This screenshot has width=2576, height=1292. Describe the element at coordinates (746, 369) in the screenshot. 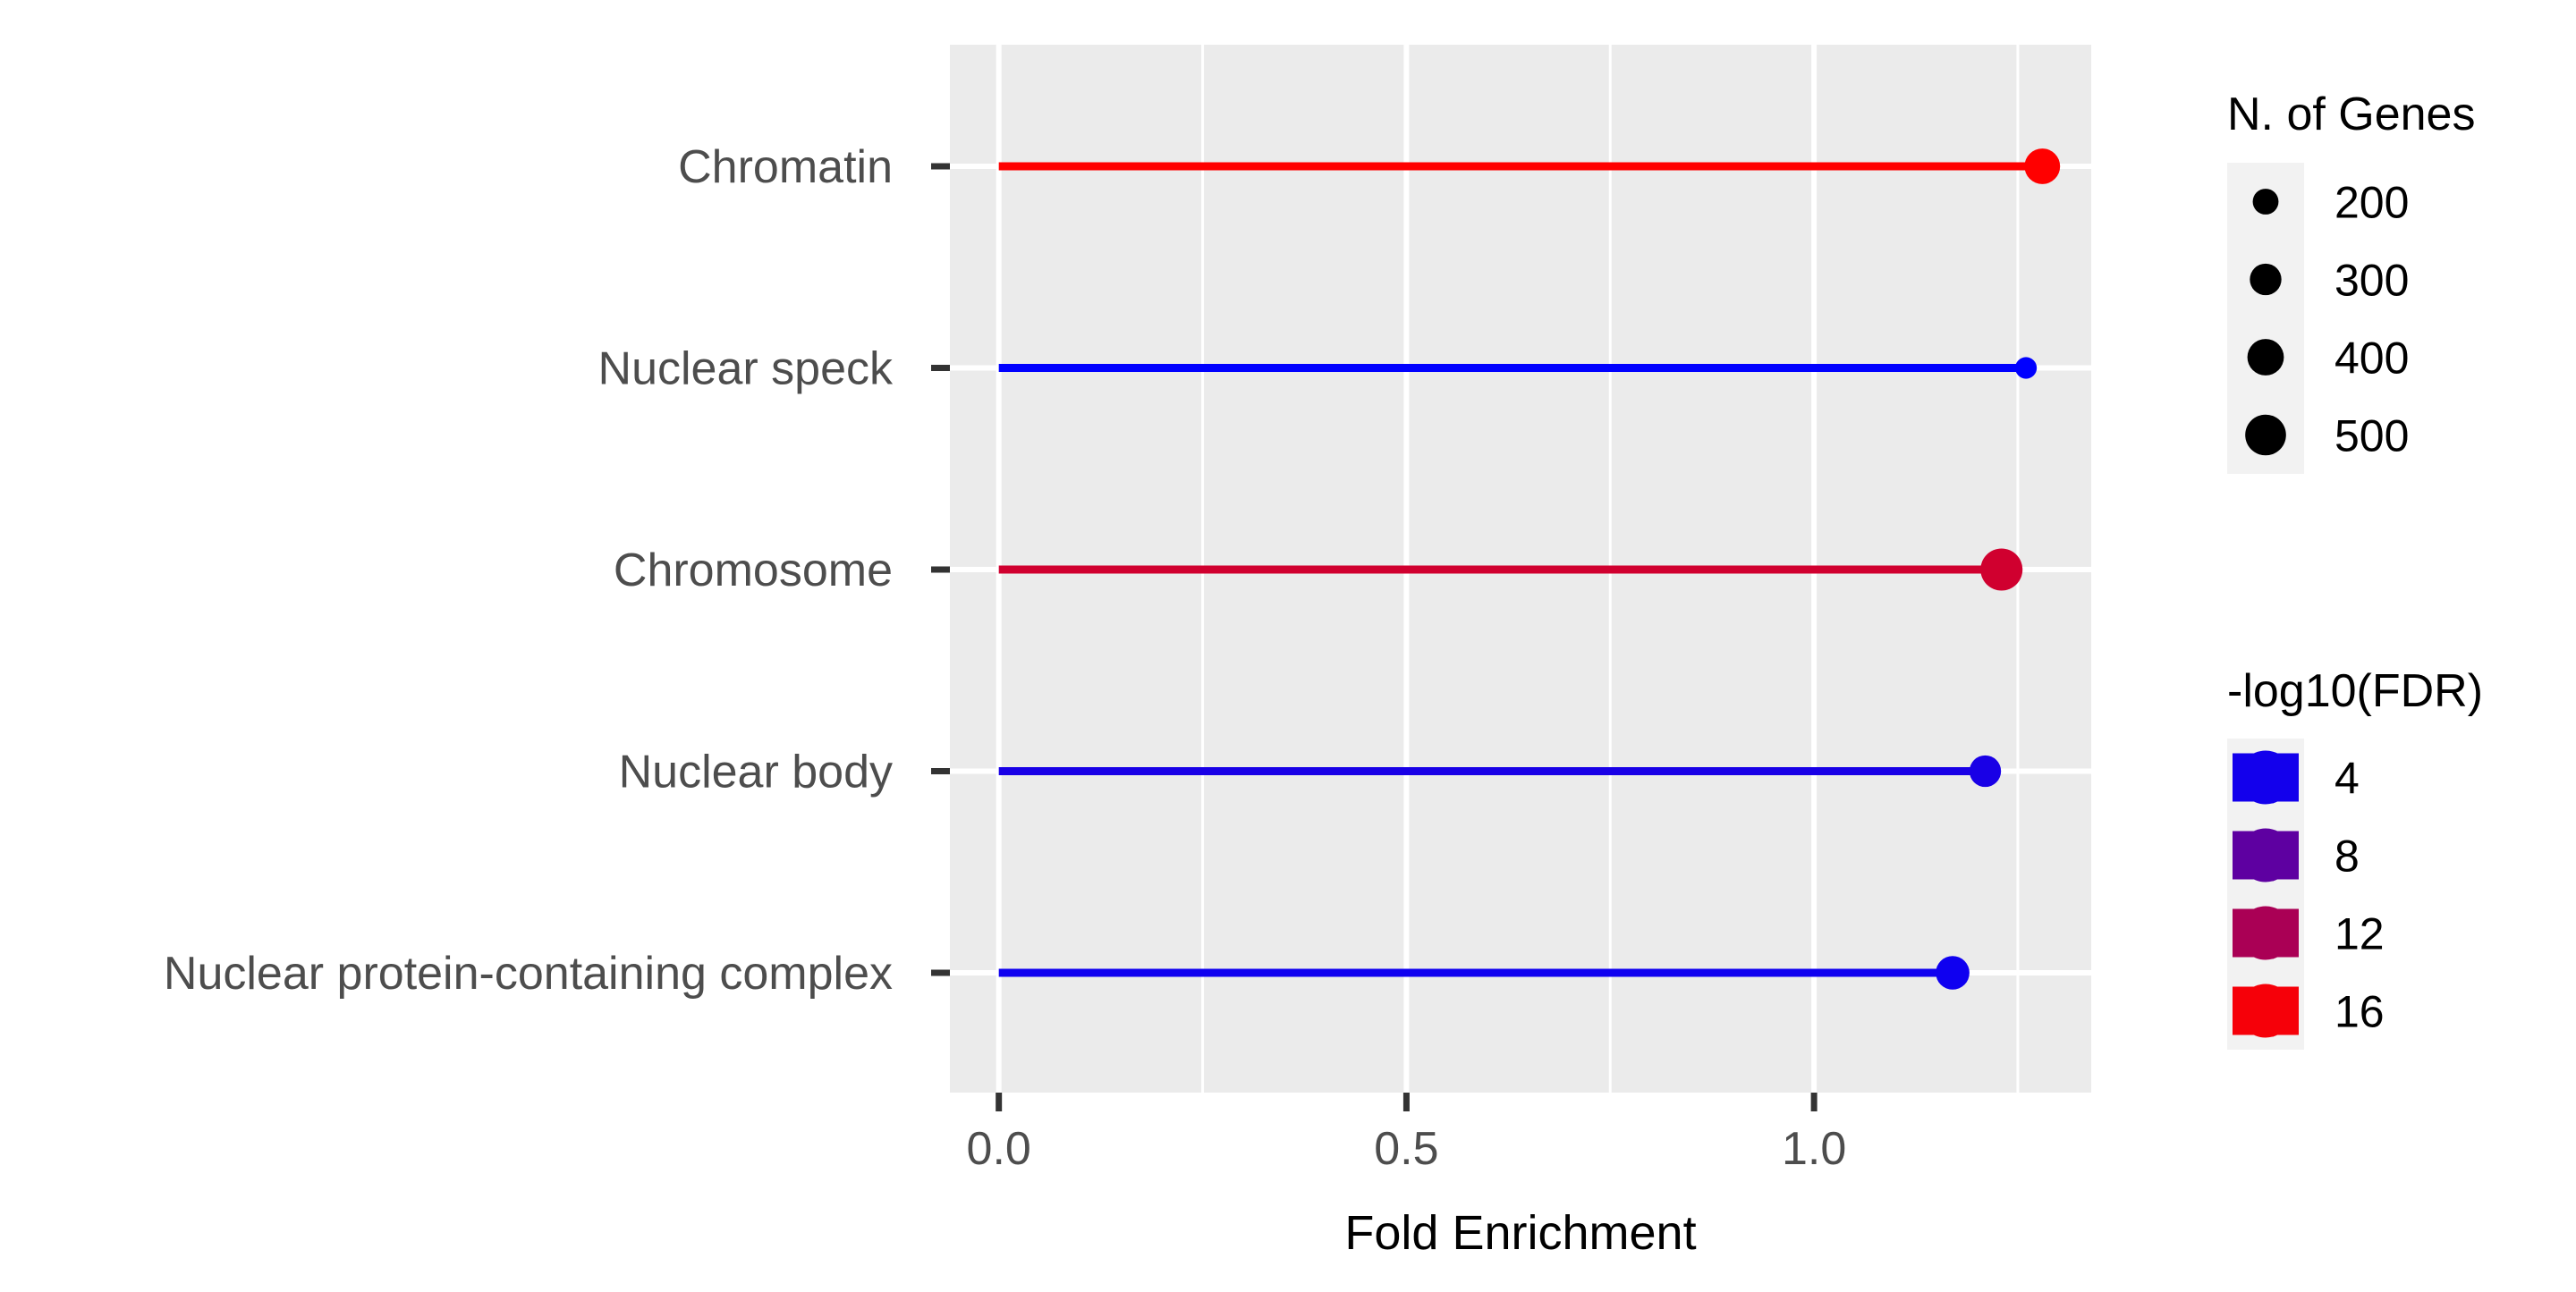

I see `y-tick-label: Nuclear speck` at that location.